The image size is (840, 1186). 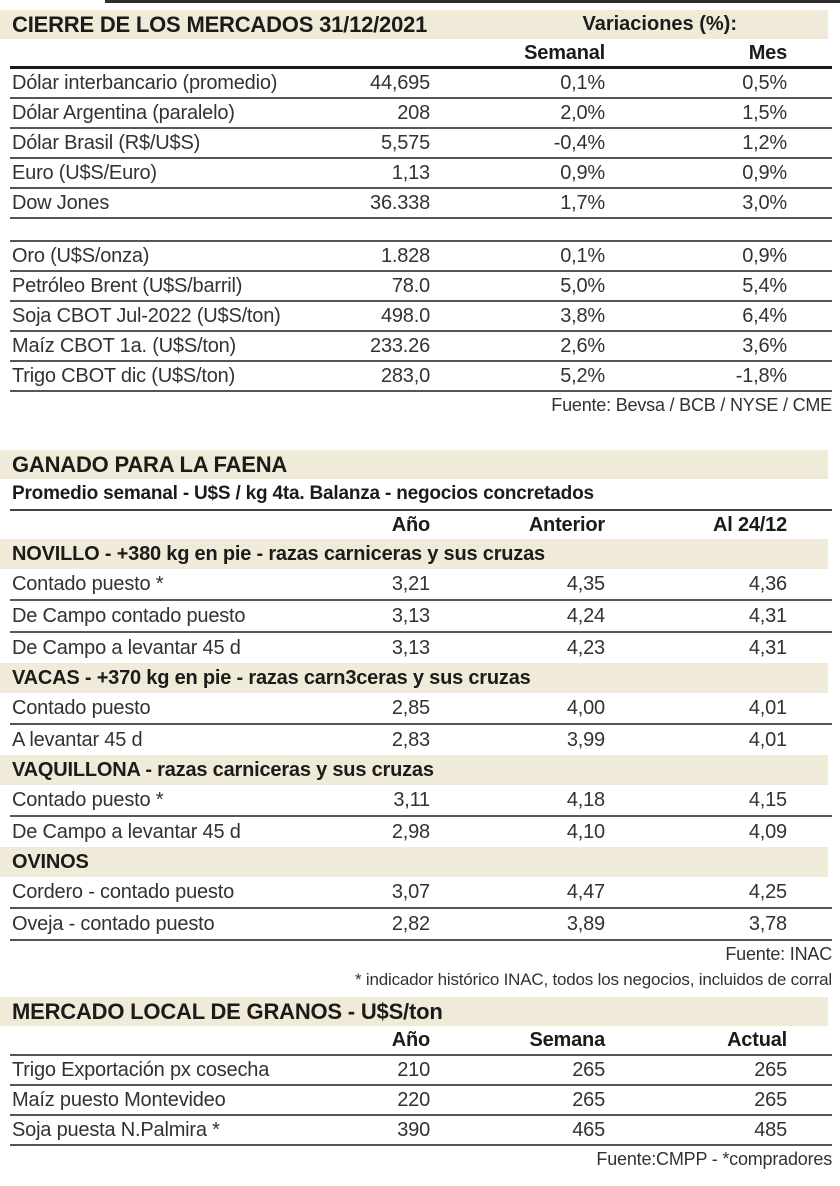 What do you see at coordinates (405, 142) in the screenshot?
I see `market-row-value: 5,575` at bounding box center [405, 142].